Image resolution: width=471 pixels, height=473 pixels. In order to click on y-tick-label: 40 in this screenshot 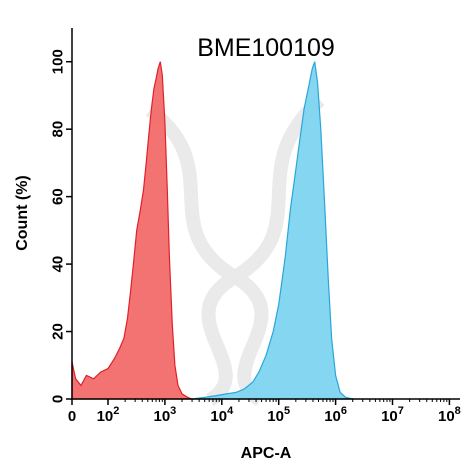, I will do `click(58, 264)`.